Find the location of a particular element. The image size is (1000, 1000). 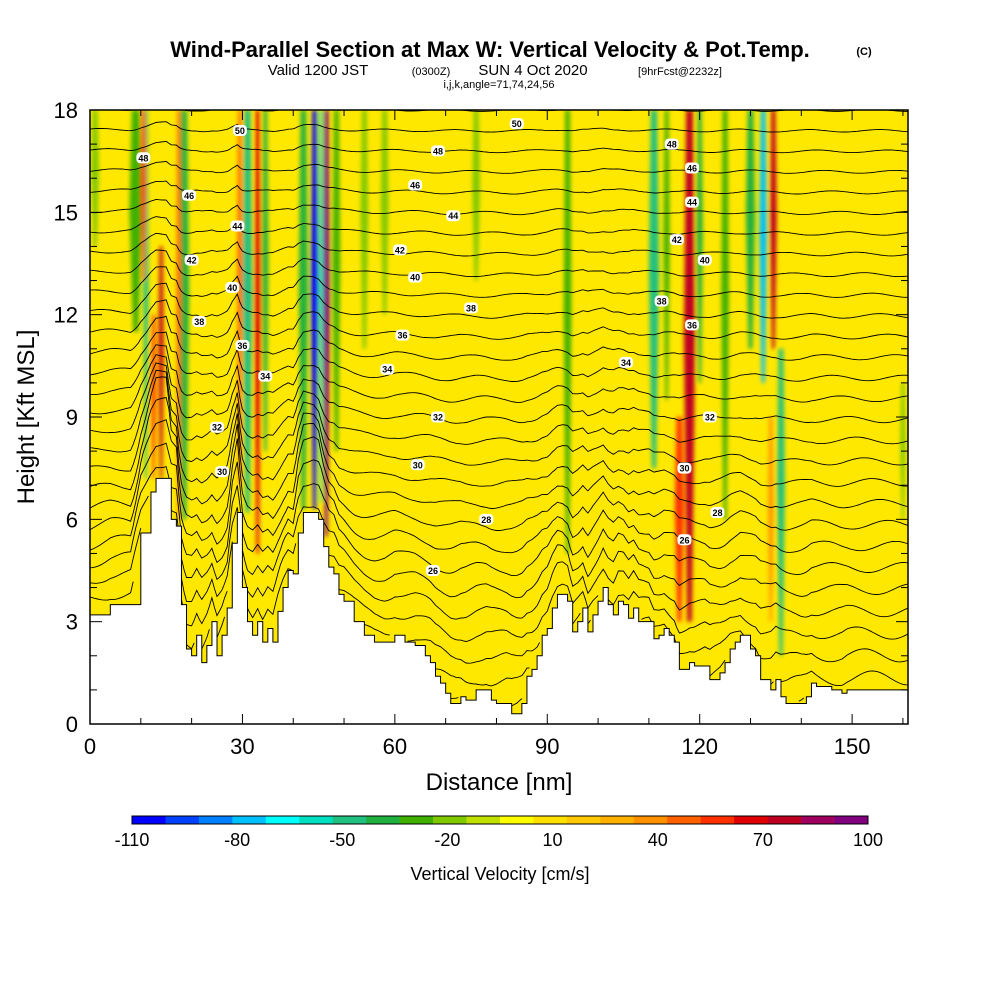

contour-label-text: 46 is located at coordinates (415, 186).